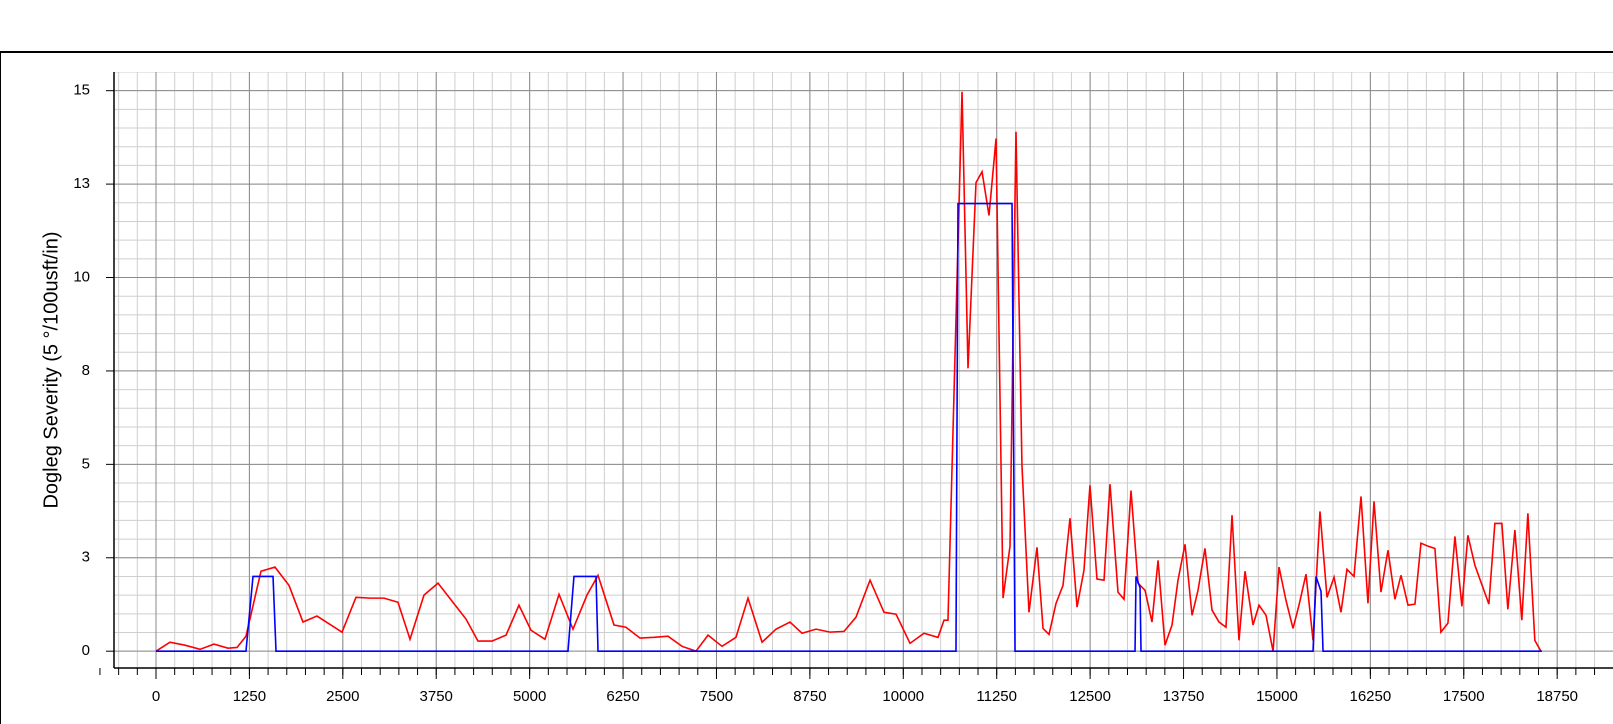  Describe the element at coordinates (51, 369) in the screenshot. I see `y-axis-title: Dogleg Severity (5 °/100usft/in)` at that location.